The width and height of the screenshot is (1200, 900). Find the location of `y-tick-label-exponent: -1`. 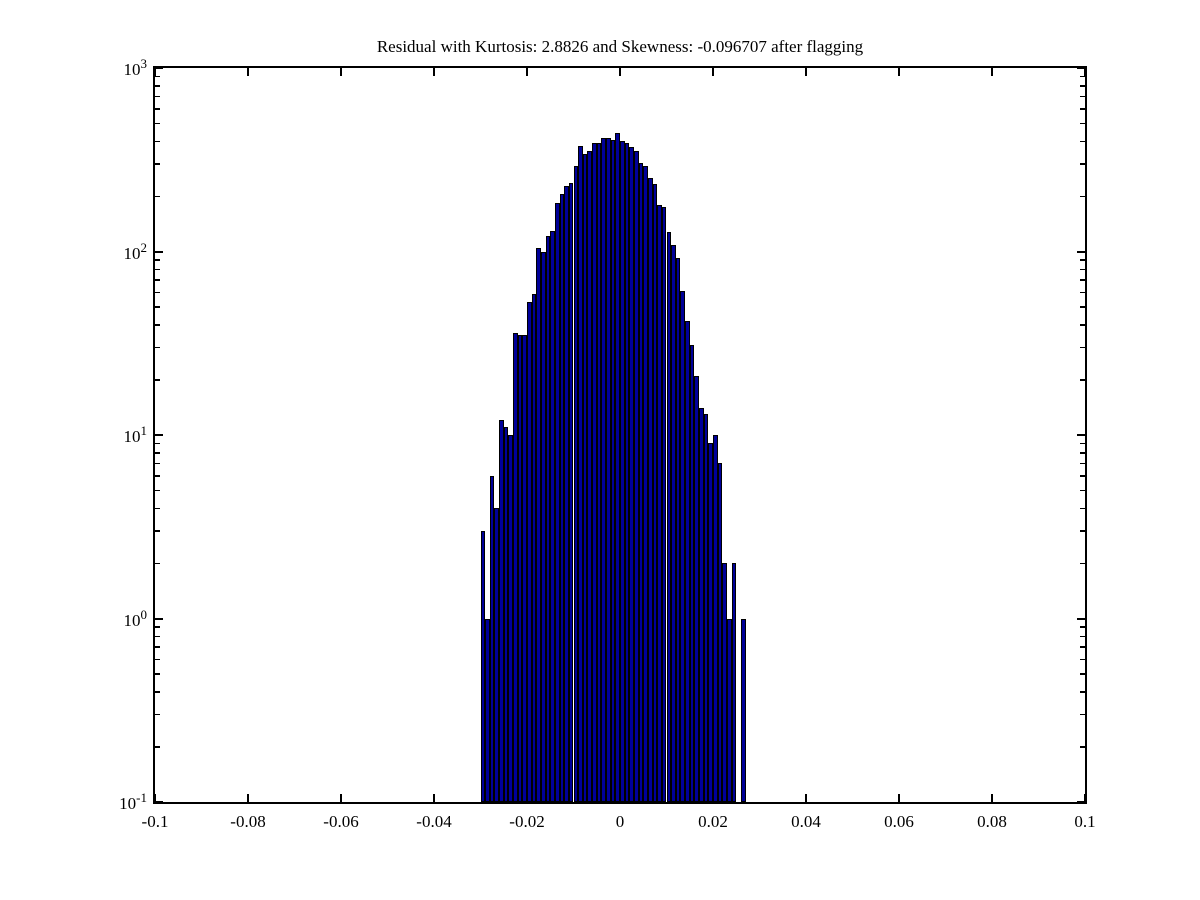

y-tick-label-exponent: -1 is located at coordinates (141, 797).